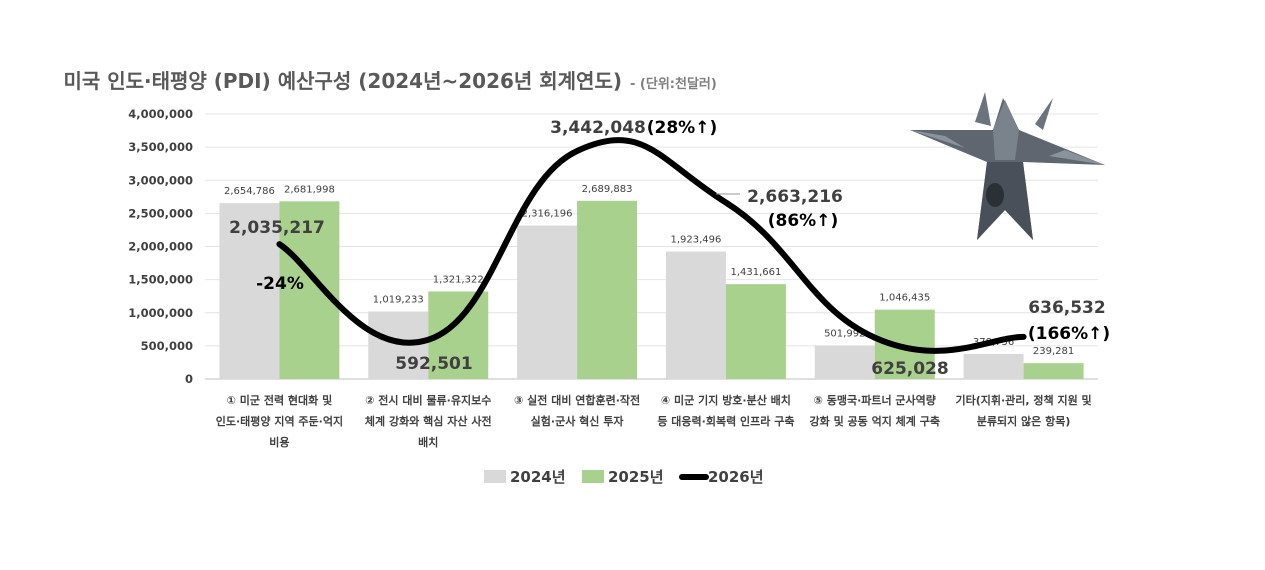 This screenshot has width=1265, height=570. Describe the element at coordinates (547, 214) in the screenshot. I see `bar-value-label: 2,316,196` at that location.